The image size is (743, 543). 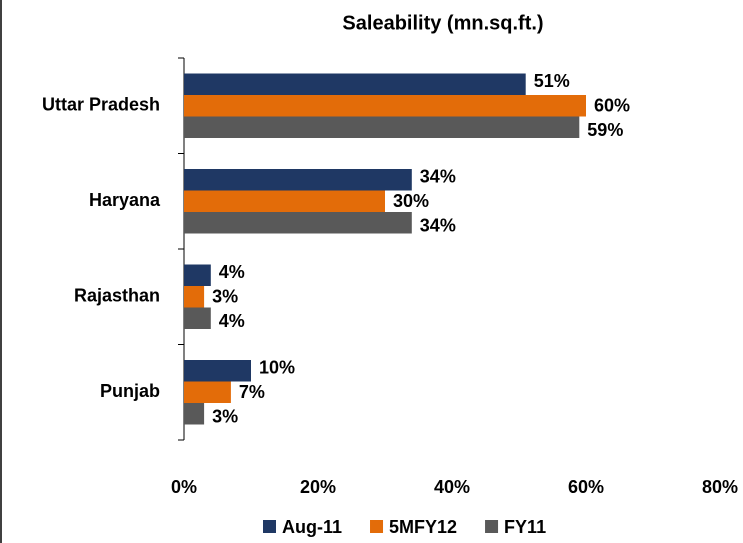 I want to click on value-label: 59%, so click(x=605, y=130).